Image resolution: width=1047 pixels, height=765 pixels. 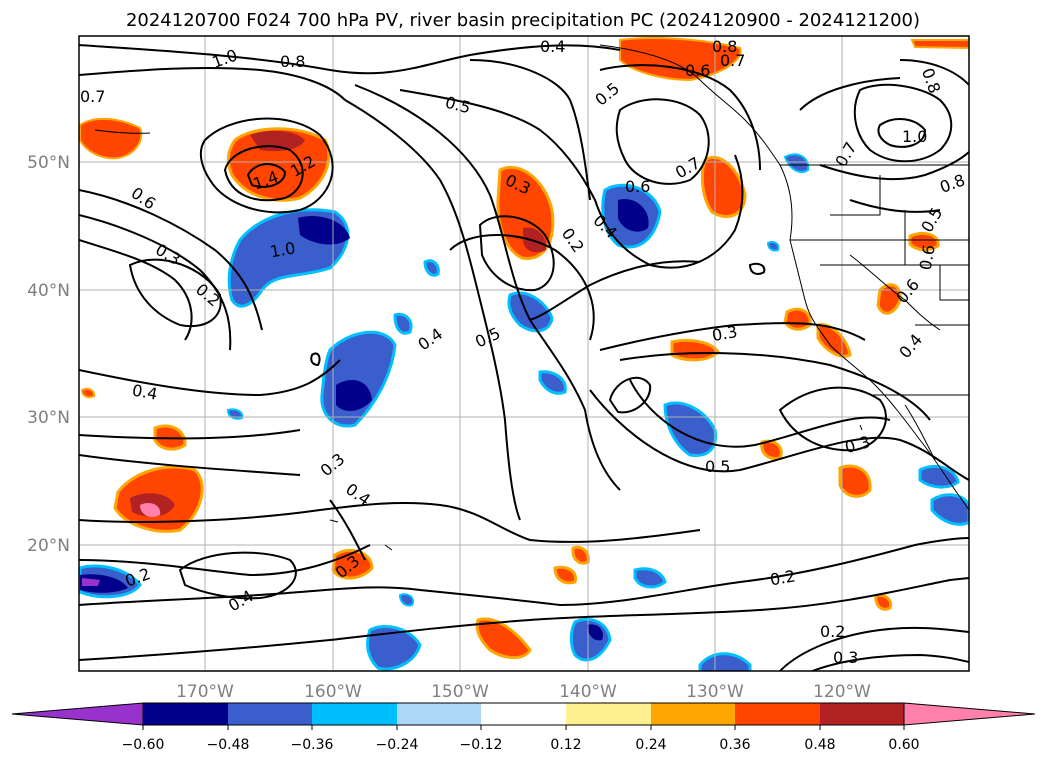 I want to click on lon-tick-label: 130°W, so click(x=715, y=692).